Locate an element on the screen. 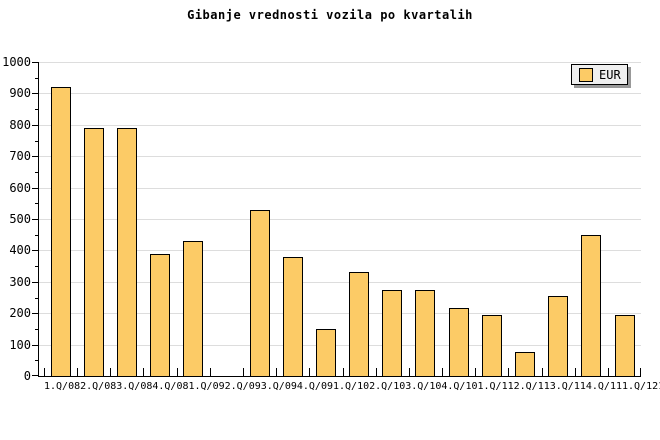  chart-title: Gibanje vrednosti vozila po kvartalih is located at coordinates (330, 15).